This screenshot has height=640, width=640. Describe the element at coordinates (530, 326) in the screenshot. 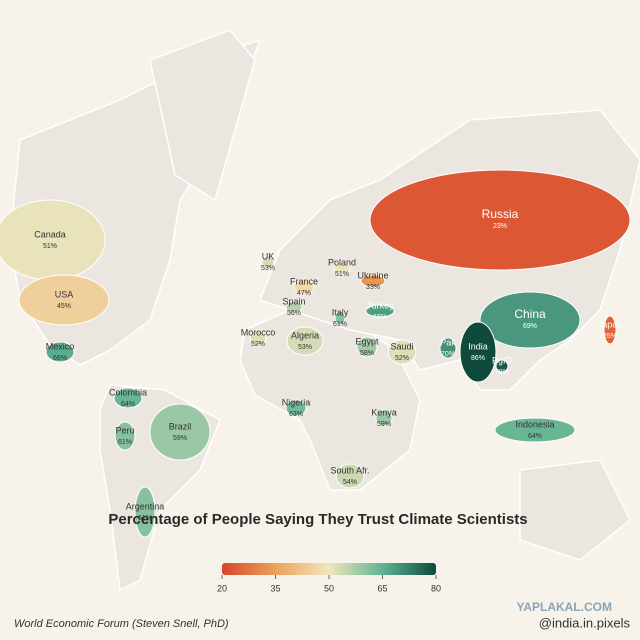

I see `country-value: 69%` at that location.